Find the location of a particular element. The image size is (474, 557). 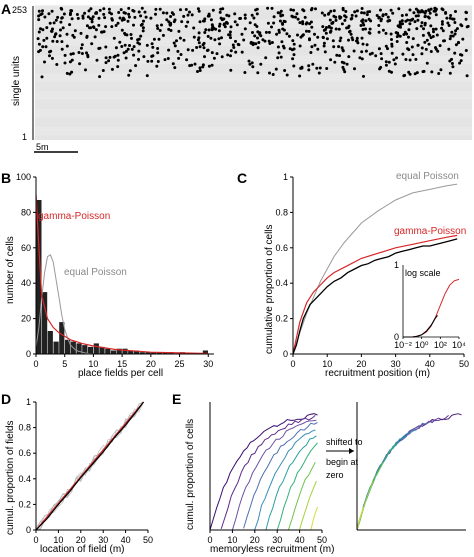

x-axis-title: memoryless recruitment (m) is located at coordinates (272, 549).